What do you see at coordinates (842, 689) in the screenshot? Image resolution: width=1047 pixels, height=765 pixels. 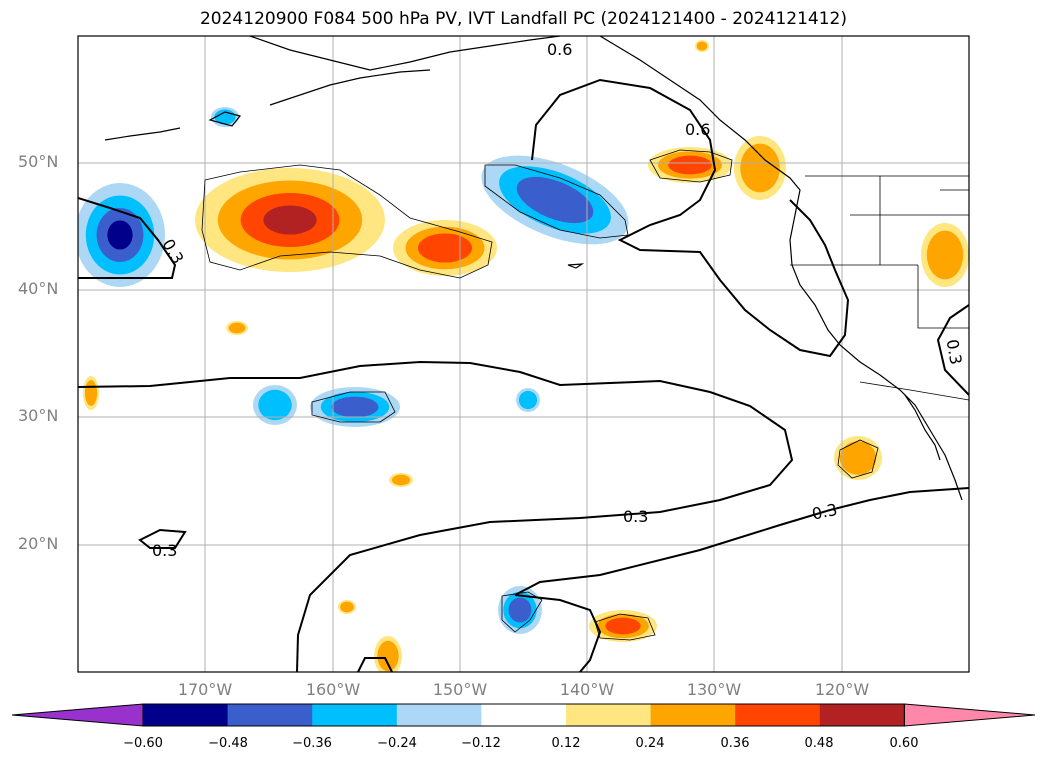 I see `lon-label: 120°W` at bounding box center [842, 689].